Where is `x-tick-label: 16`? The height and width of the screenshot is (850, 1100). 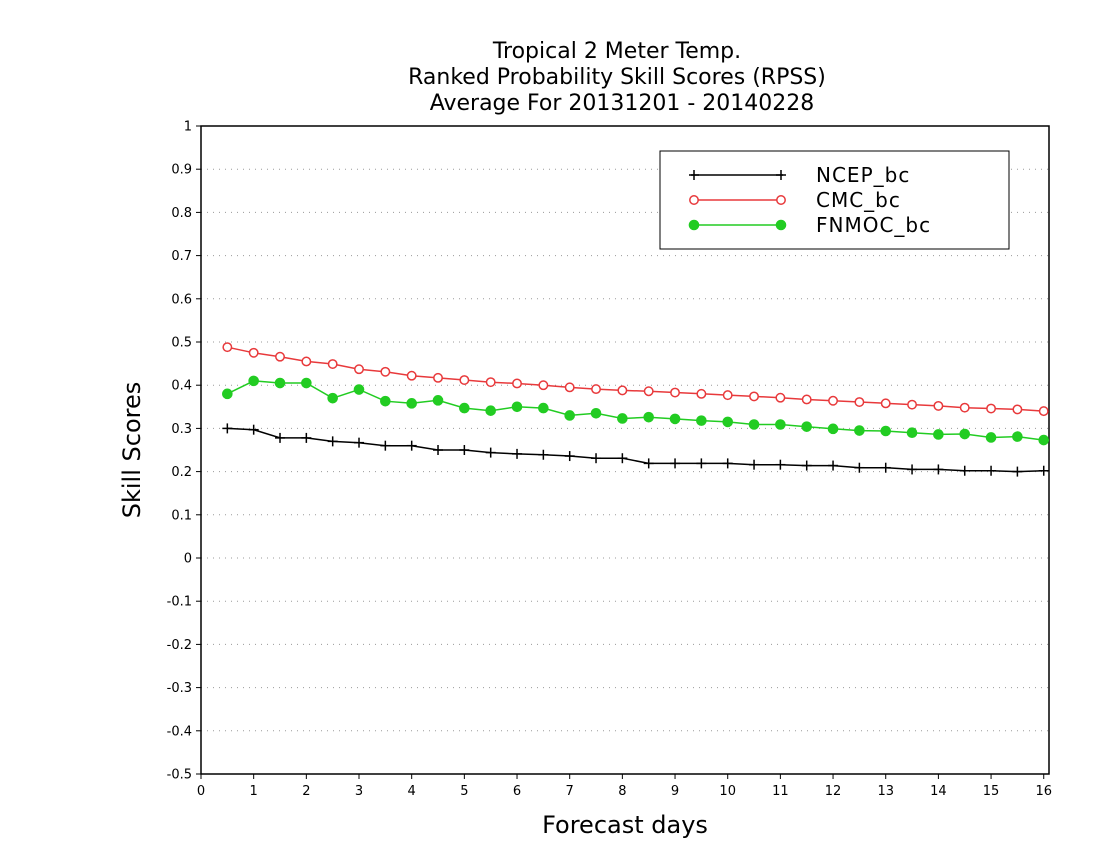 x-tick-label: 16 is located at coordinates (1043, 791).